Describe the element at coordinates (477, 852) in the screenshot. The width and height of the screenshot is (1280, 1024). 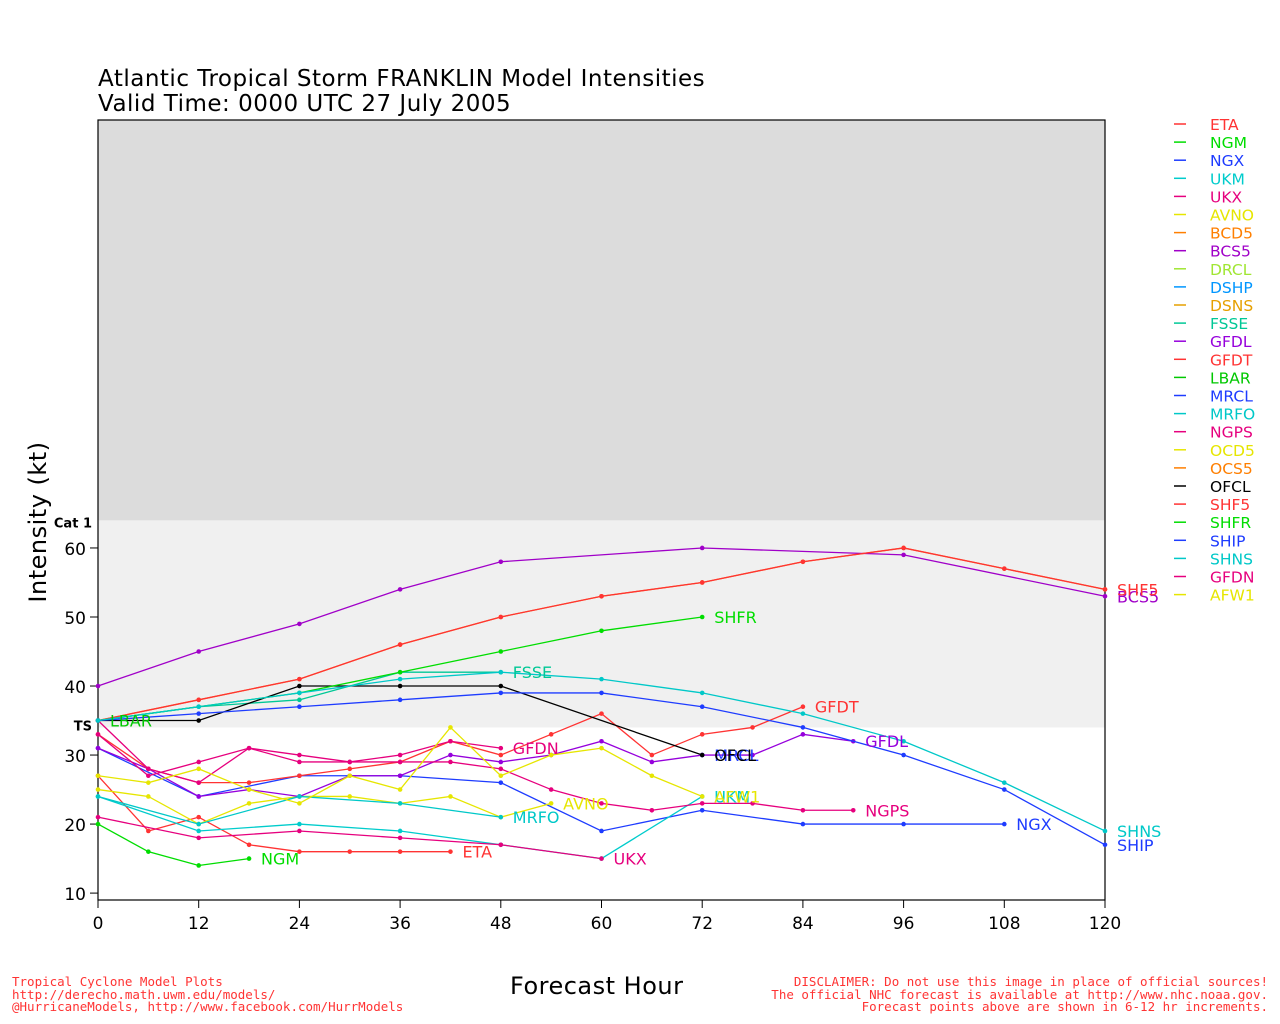
I see `end-label-eta: ETA` at that location.